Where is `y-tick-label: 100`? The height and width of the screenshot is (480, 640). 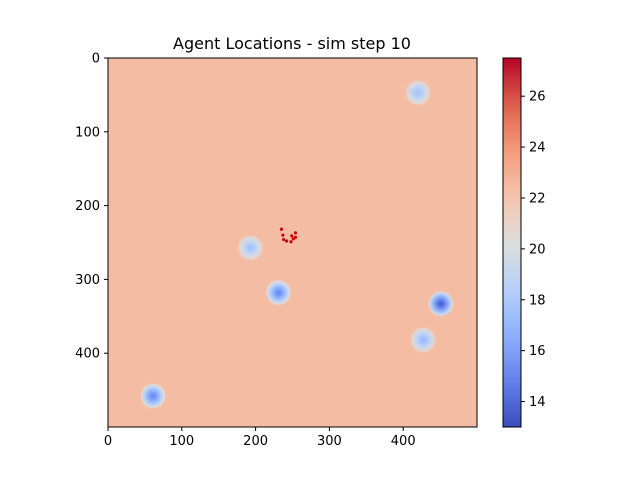 y-tick-label: 100 is located at coordinates (87, 132).